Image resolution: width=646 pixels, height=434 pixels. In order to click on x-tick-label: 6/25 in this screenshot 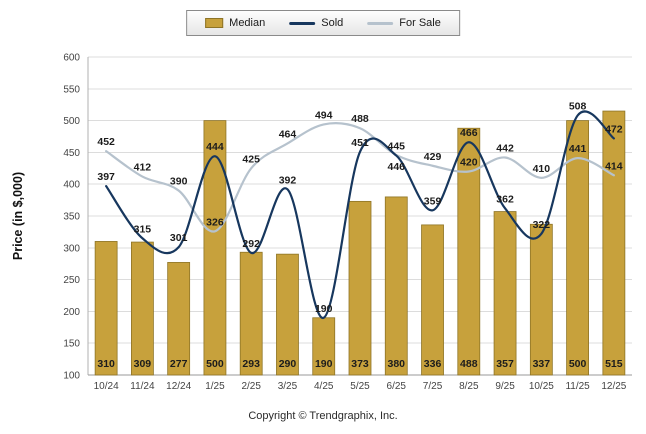, I will do `click(397, 386)`.